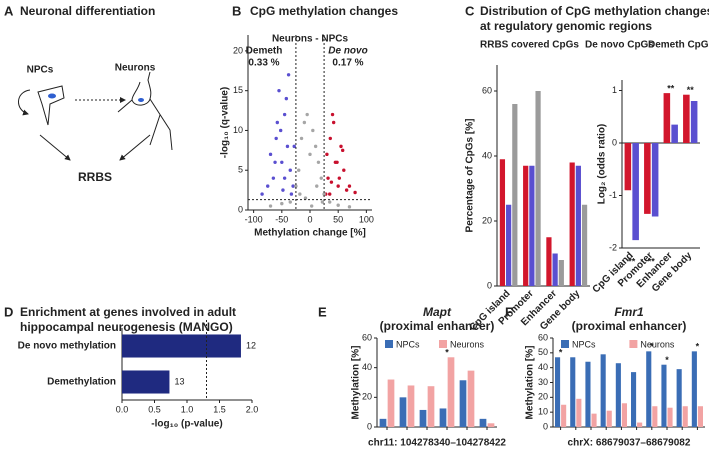 This screenshot has width=709, height=452. What do you see at coordinates (437, 443) in the screenshot?
I see `x-axis-label: chr11: 104278340–104278422` at bounding box center [437, 443].